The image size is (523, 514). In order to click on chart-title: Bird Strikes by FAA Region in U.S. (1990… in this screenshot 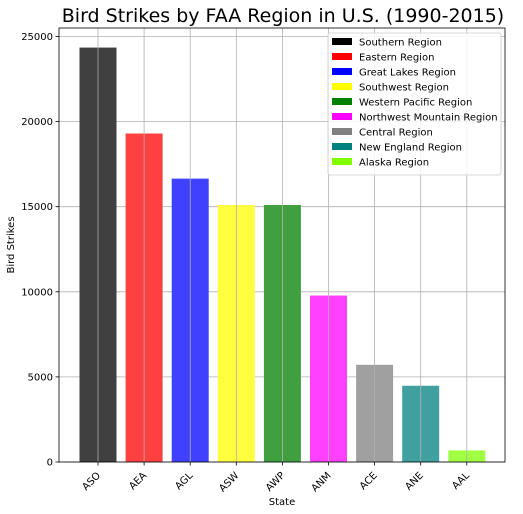, I will do `click(283, 16)`.